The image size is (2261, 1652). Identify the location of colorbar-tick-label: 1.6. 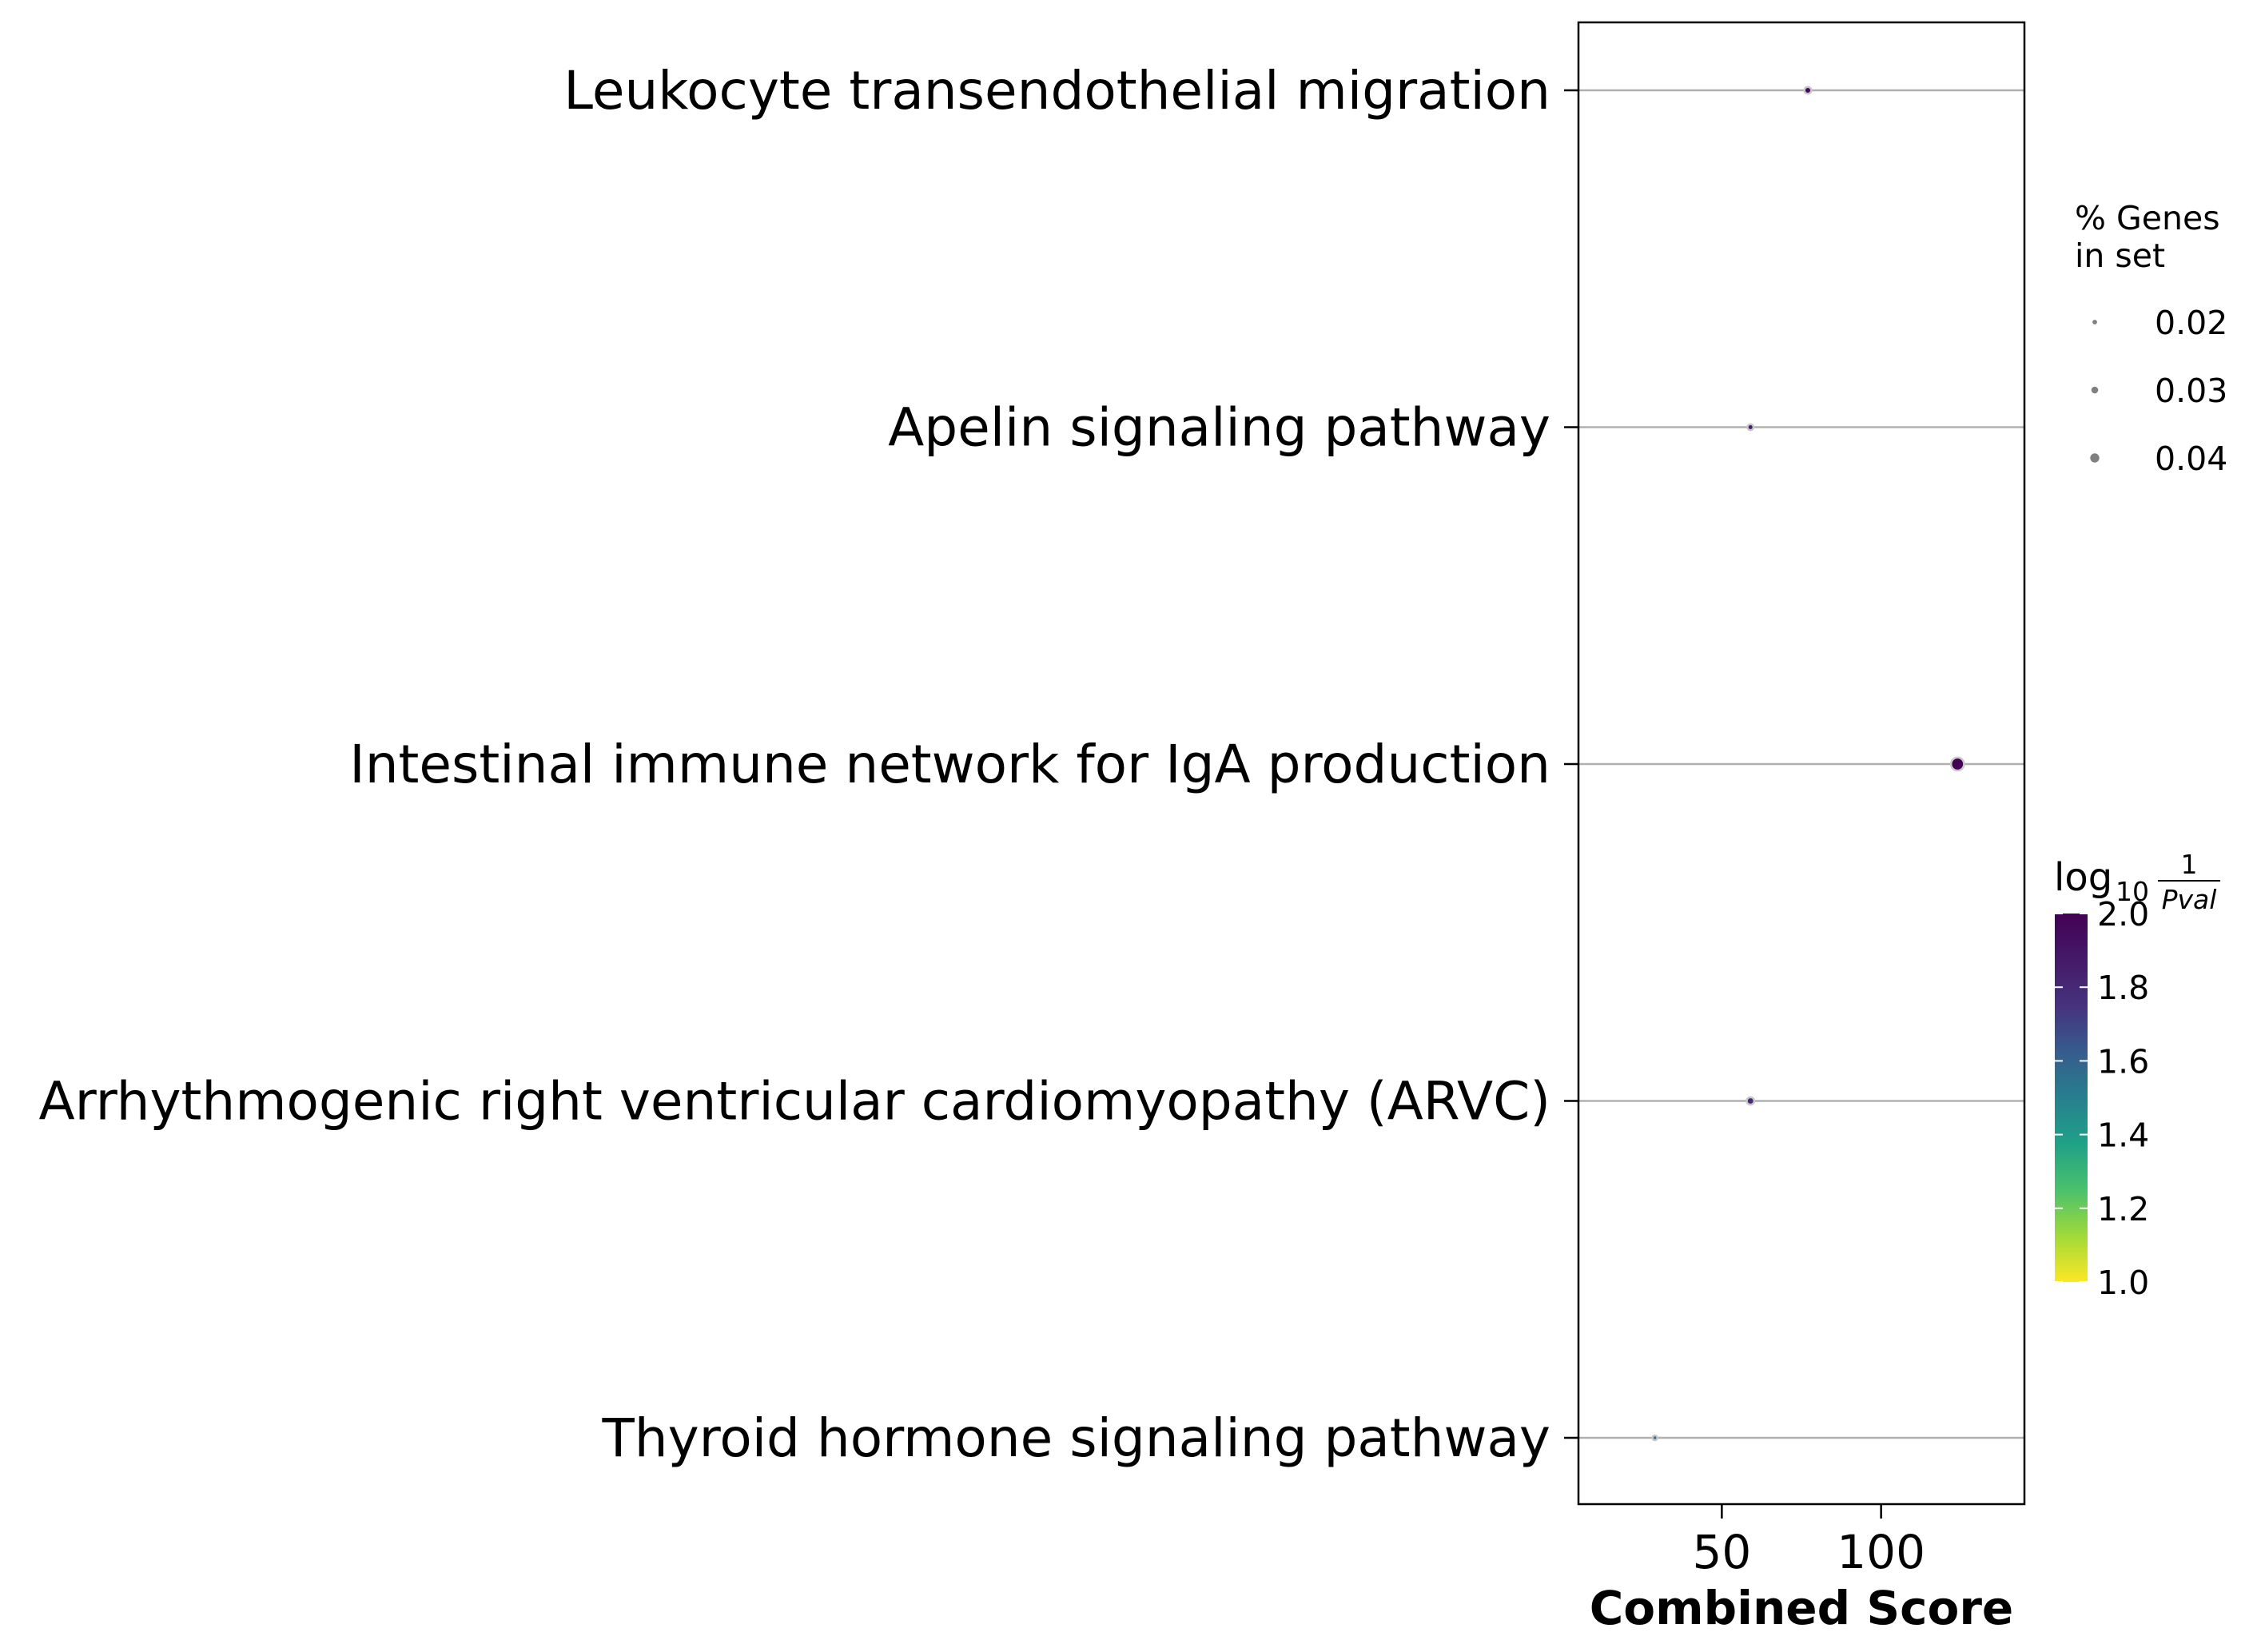
(2123, 1061).